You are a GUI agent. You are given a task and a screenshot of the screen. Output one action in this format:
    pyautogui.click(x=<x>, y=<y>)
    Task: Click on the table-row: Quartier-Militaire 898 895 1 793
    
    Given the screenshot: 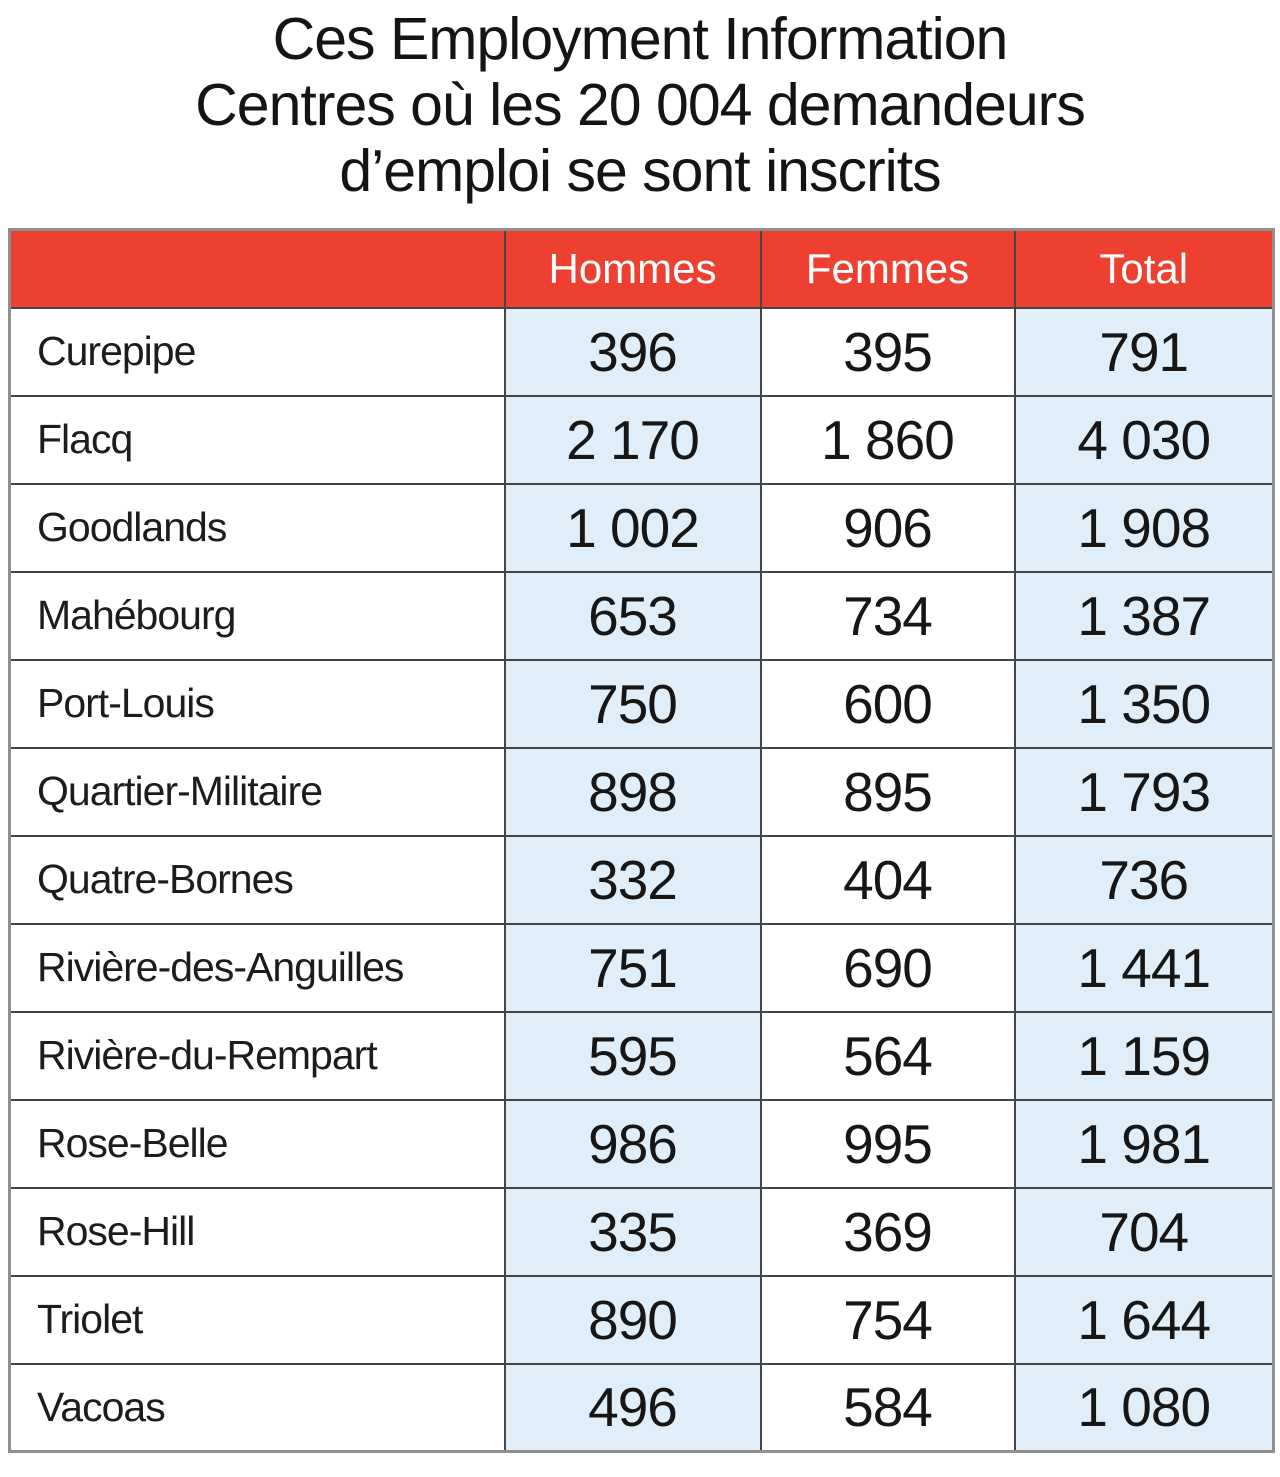 What is the action you would take?
    pyautogui.click(x=641, y=791)
    